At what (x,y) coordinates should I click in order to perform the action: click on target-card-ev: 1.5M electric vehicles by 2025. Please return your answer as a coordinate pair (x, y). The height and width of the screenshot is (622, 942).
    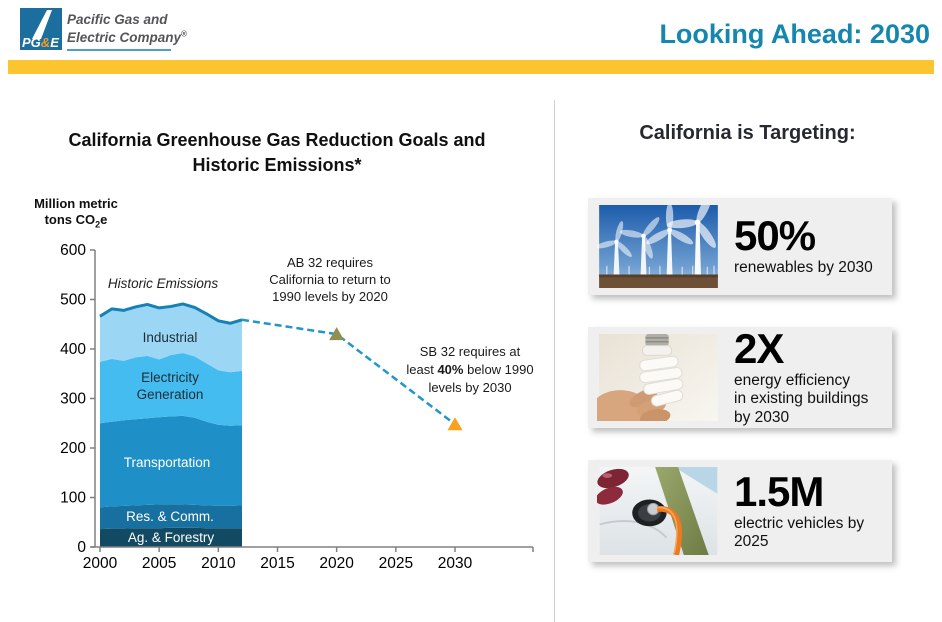
    Looking at the image, I should click on (740, 511).